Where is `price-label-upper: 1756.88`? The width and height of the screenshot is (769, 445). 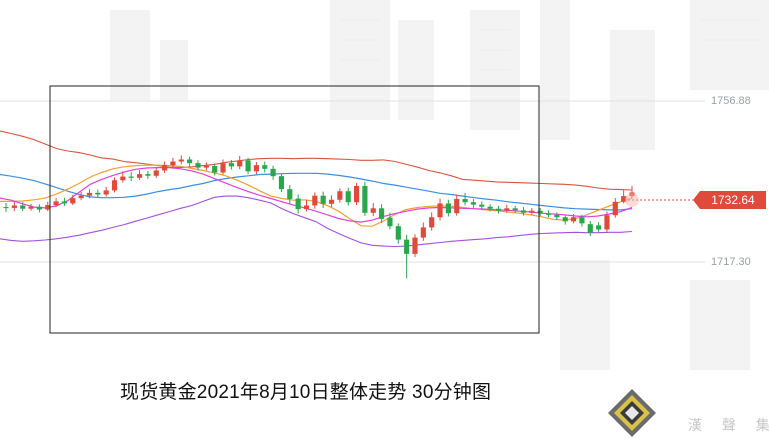 price-label-upper: 1756.88 is located at coordinates (731, 101).